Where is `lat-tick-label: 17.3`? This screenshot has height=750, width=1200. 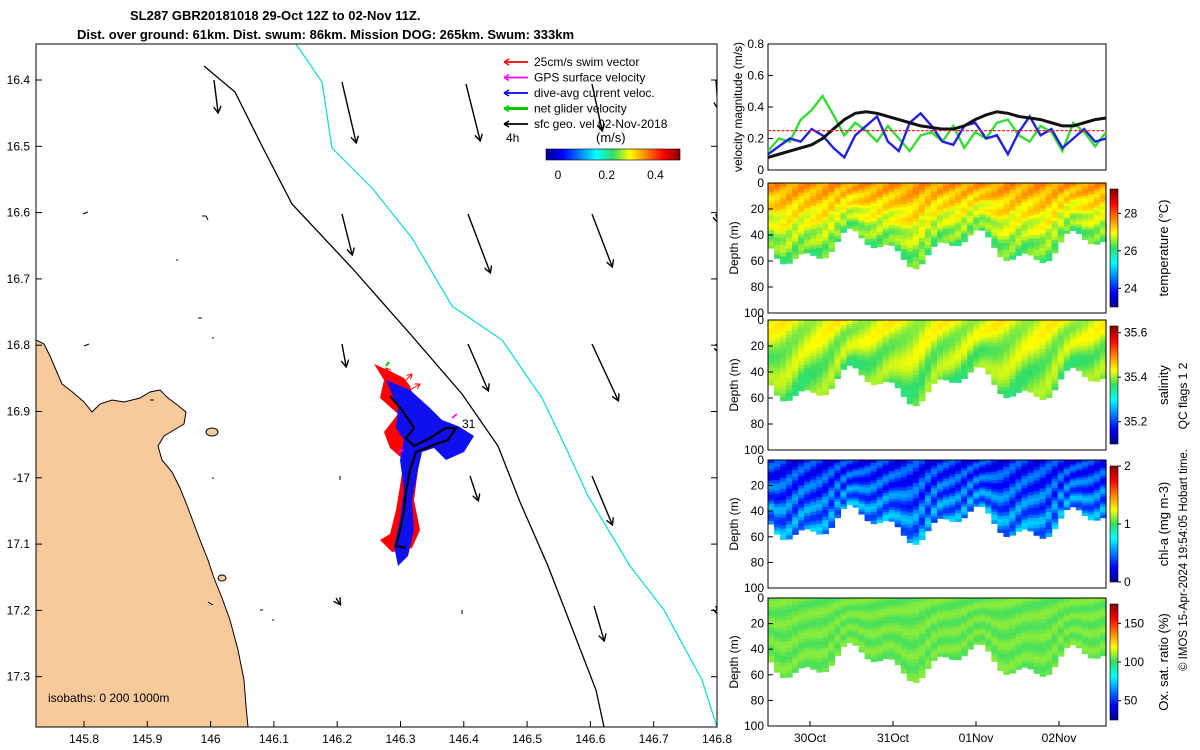 lat-tick-label: 17.3 is located at coordinates (19, 677).